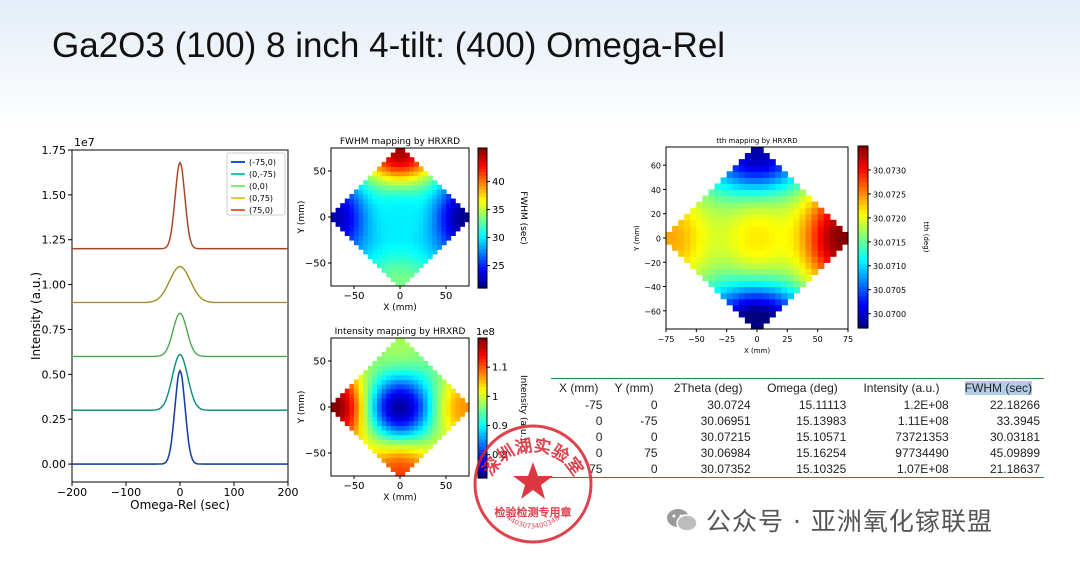 This screenshot has height=561, width=1080. Describe the element at coordinates (787, 339) in the screenshot. I see `x-tick-label: 25` at that location.